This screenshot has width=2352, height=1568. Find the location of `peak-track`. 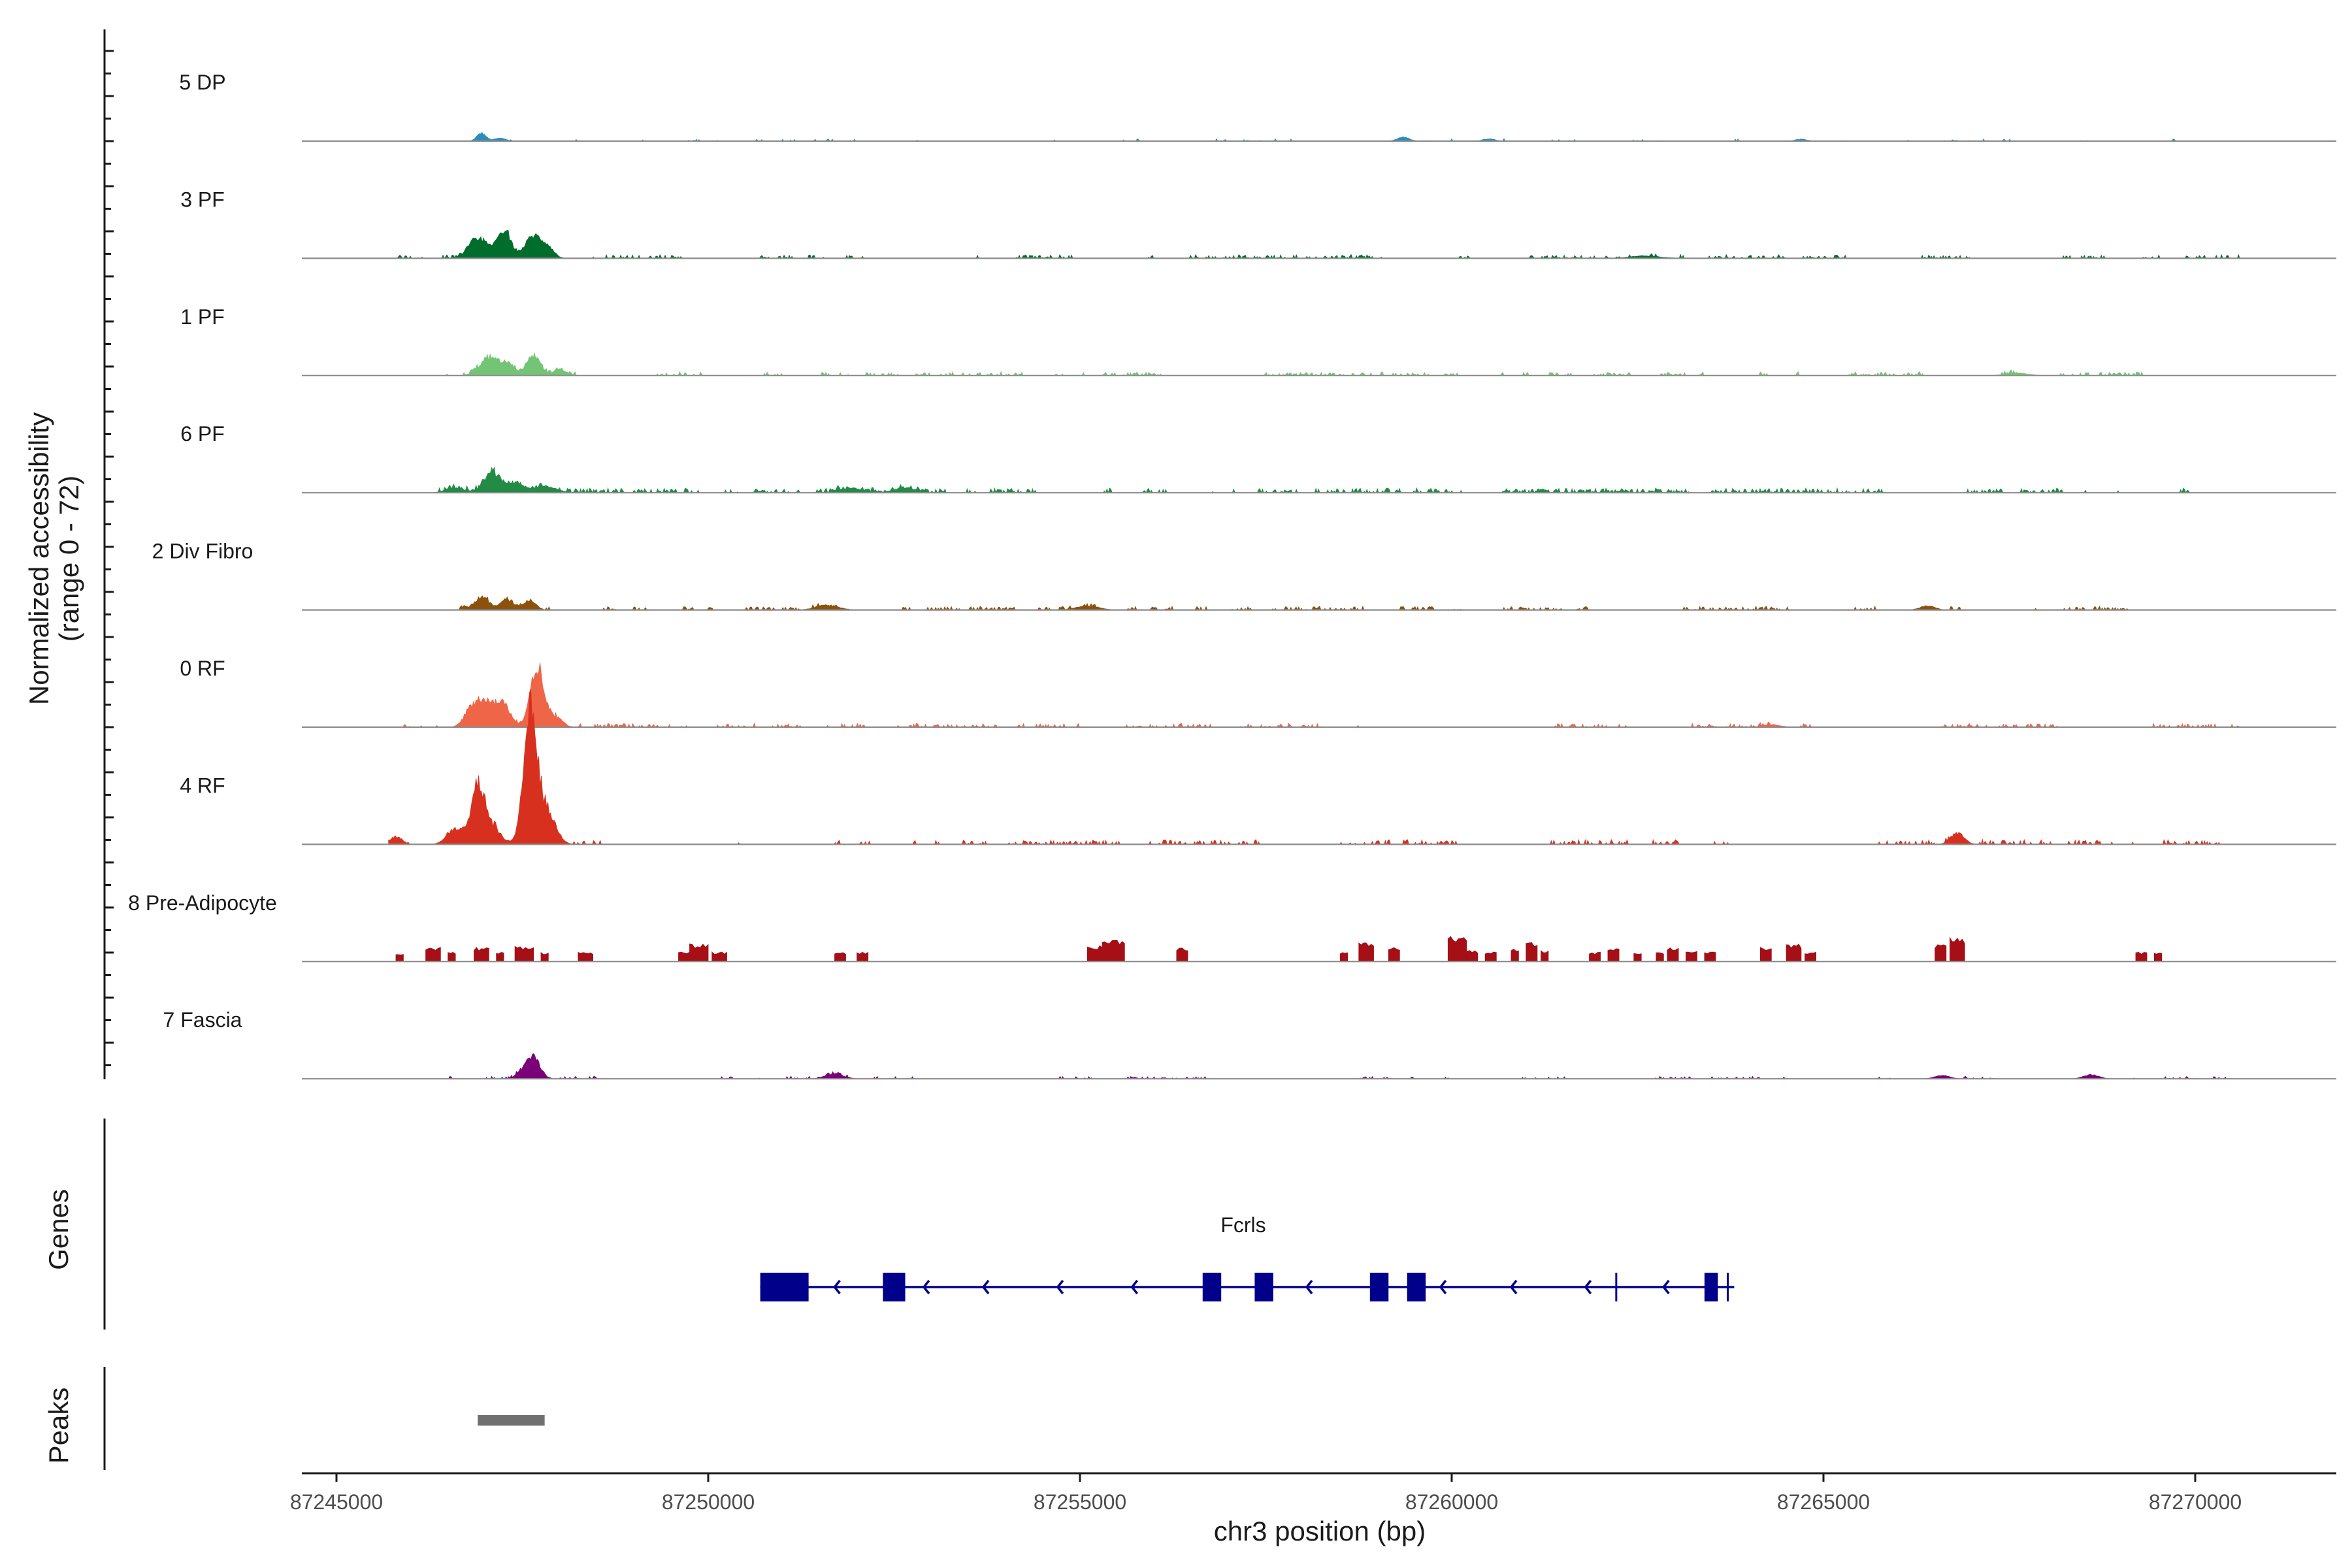

peak-track is located at coordinates (511, 1420).